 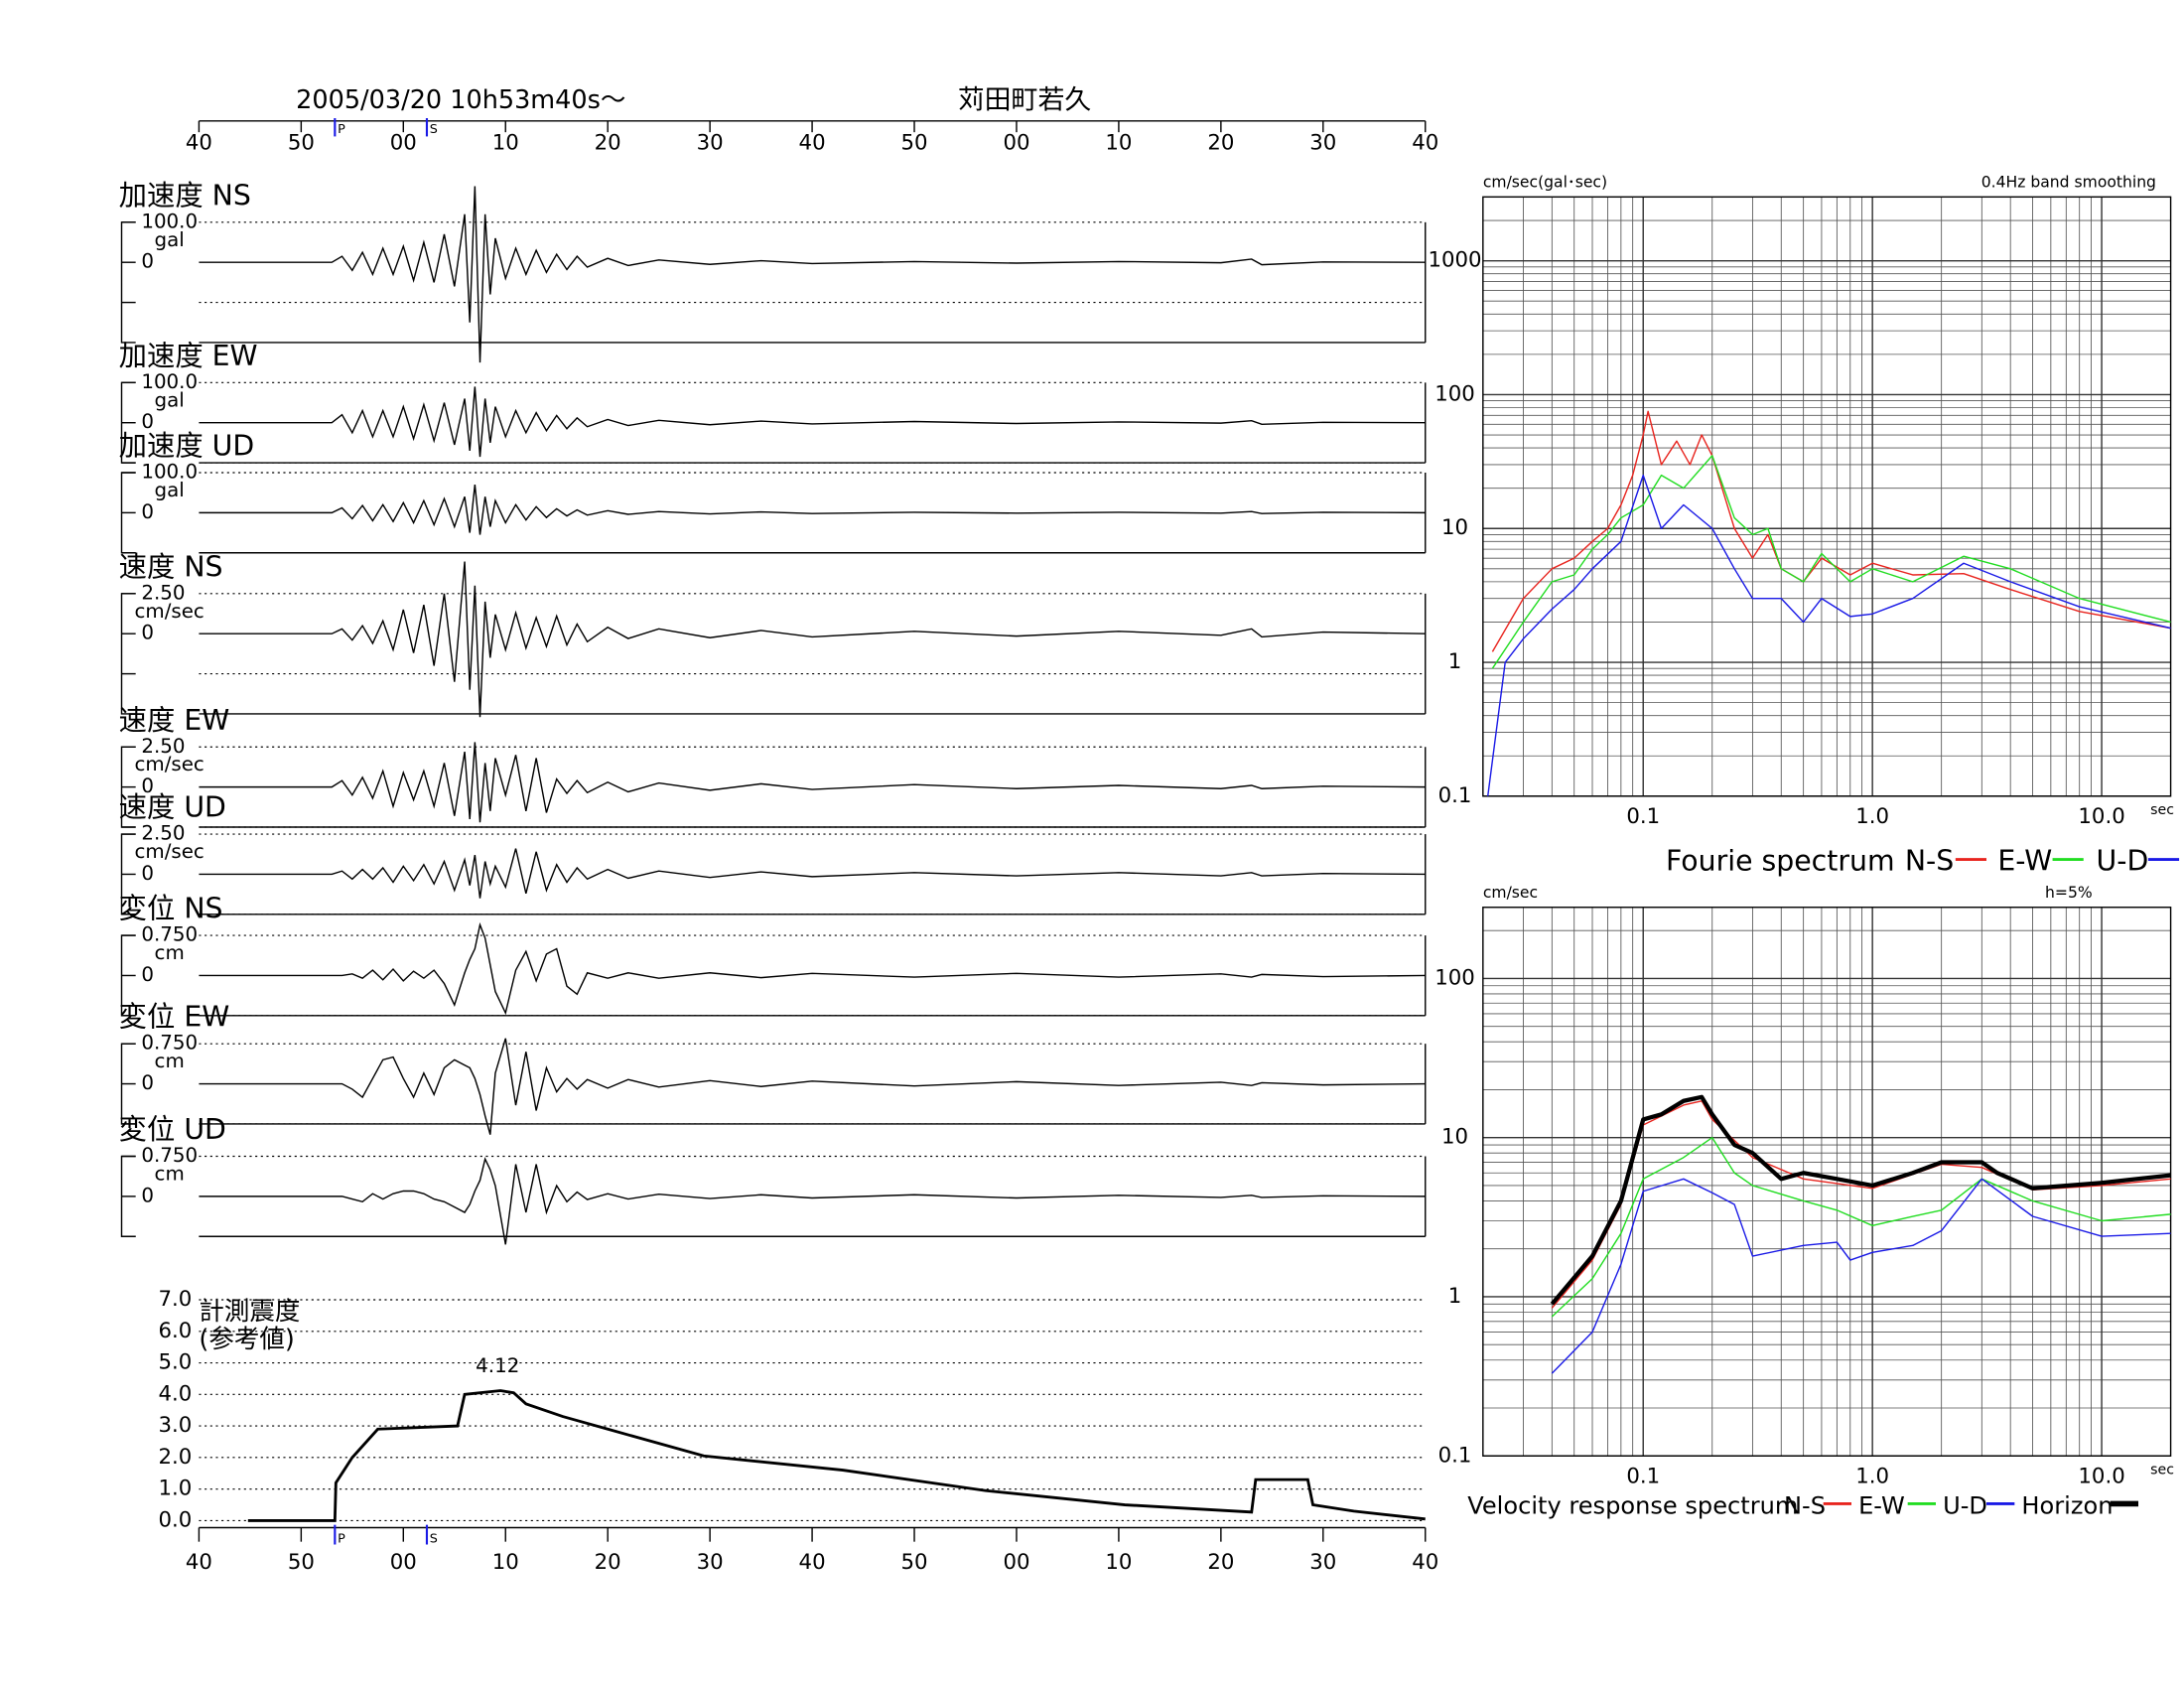 I want to click on y-tick-label: 7.0, so click(x=176, y=1299).